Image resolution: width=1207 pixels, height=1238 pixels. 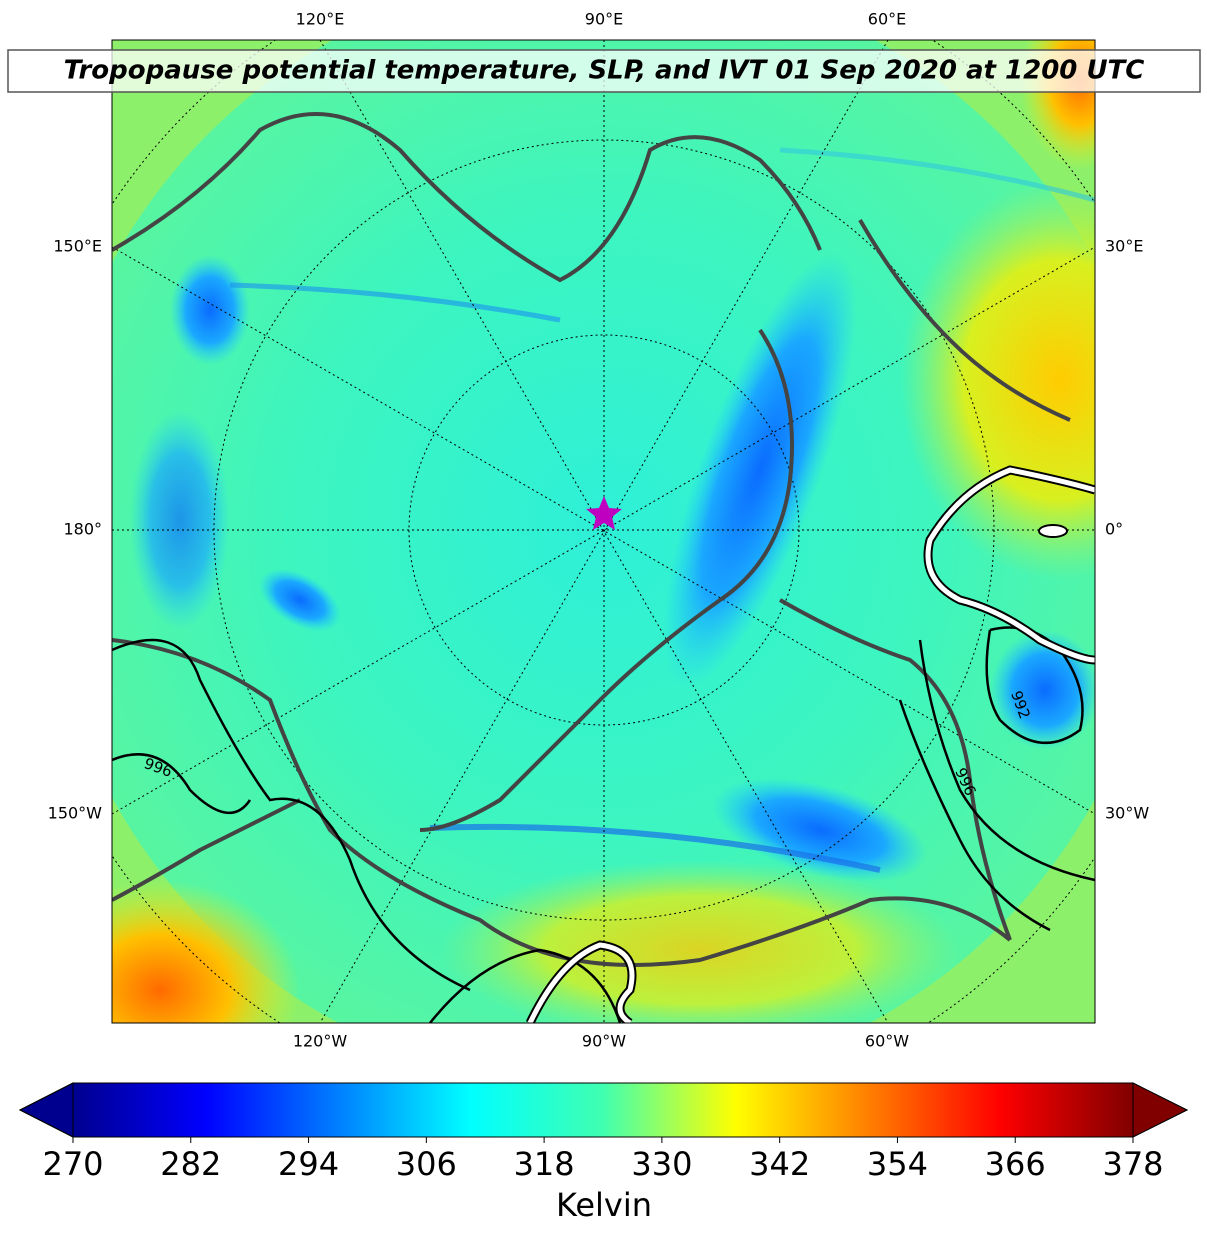 I want to click on lon-label: 60°E, so click(x=887, y=19).